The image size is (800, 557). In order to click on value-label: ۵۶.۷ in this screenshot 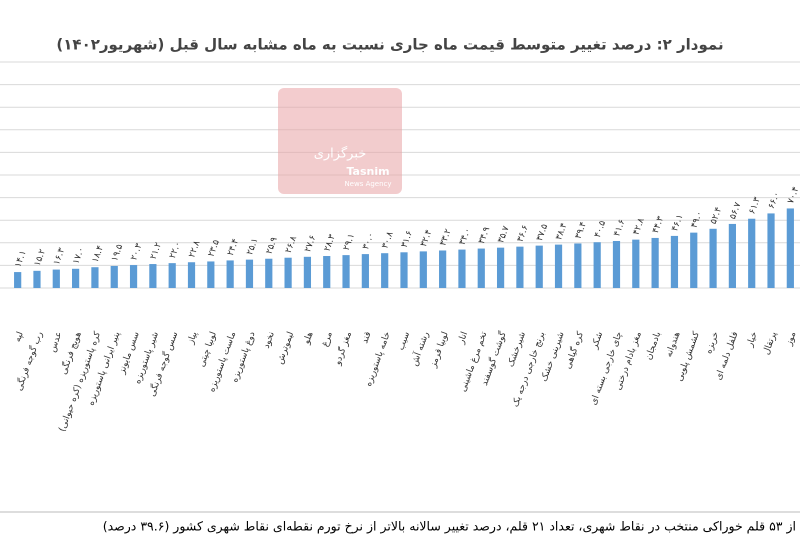, I will do `click(735, 211)`.